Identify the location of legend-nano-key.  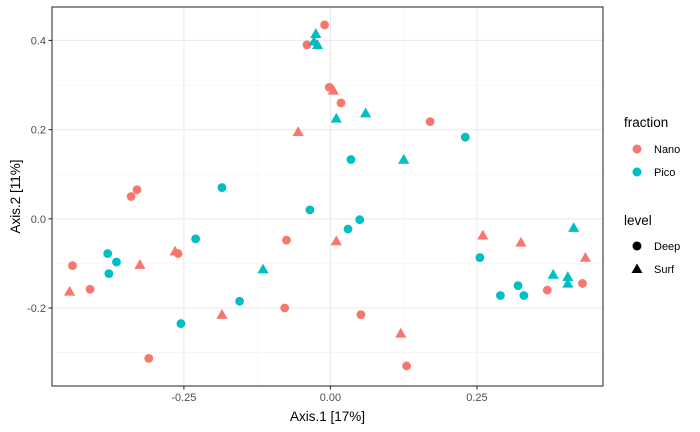
(637, 149).